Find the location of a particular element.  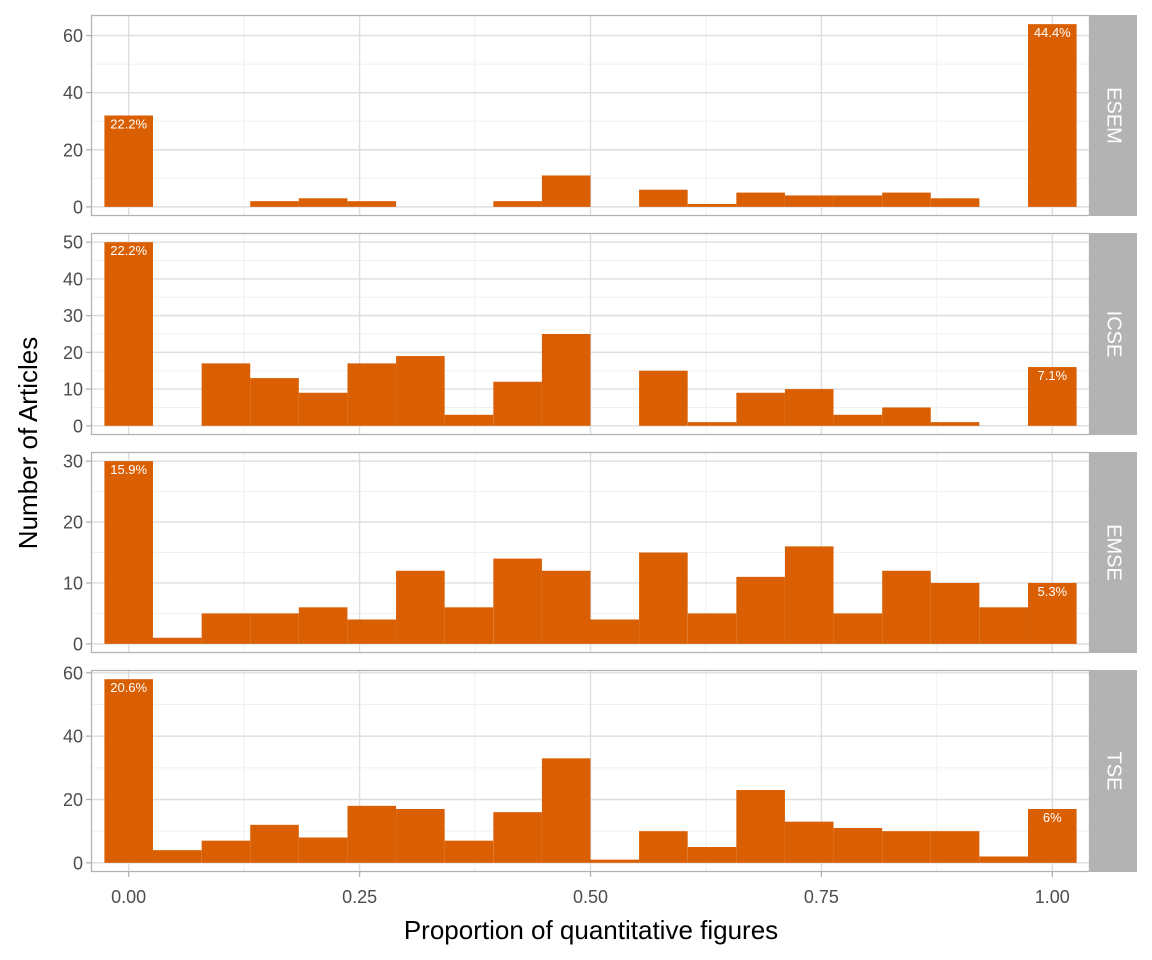

x-tick-label: 0.25 is located at coordinates (359, 897).